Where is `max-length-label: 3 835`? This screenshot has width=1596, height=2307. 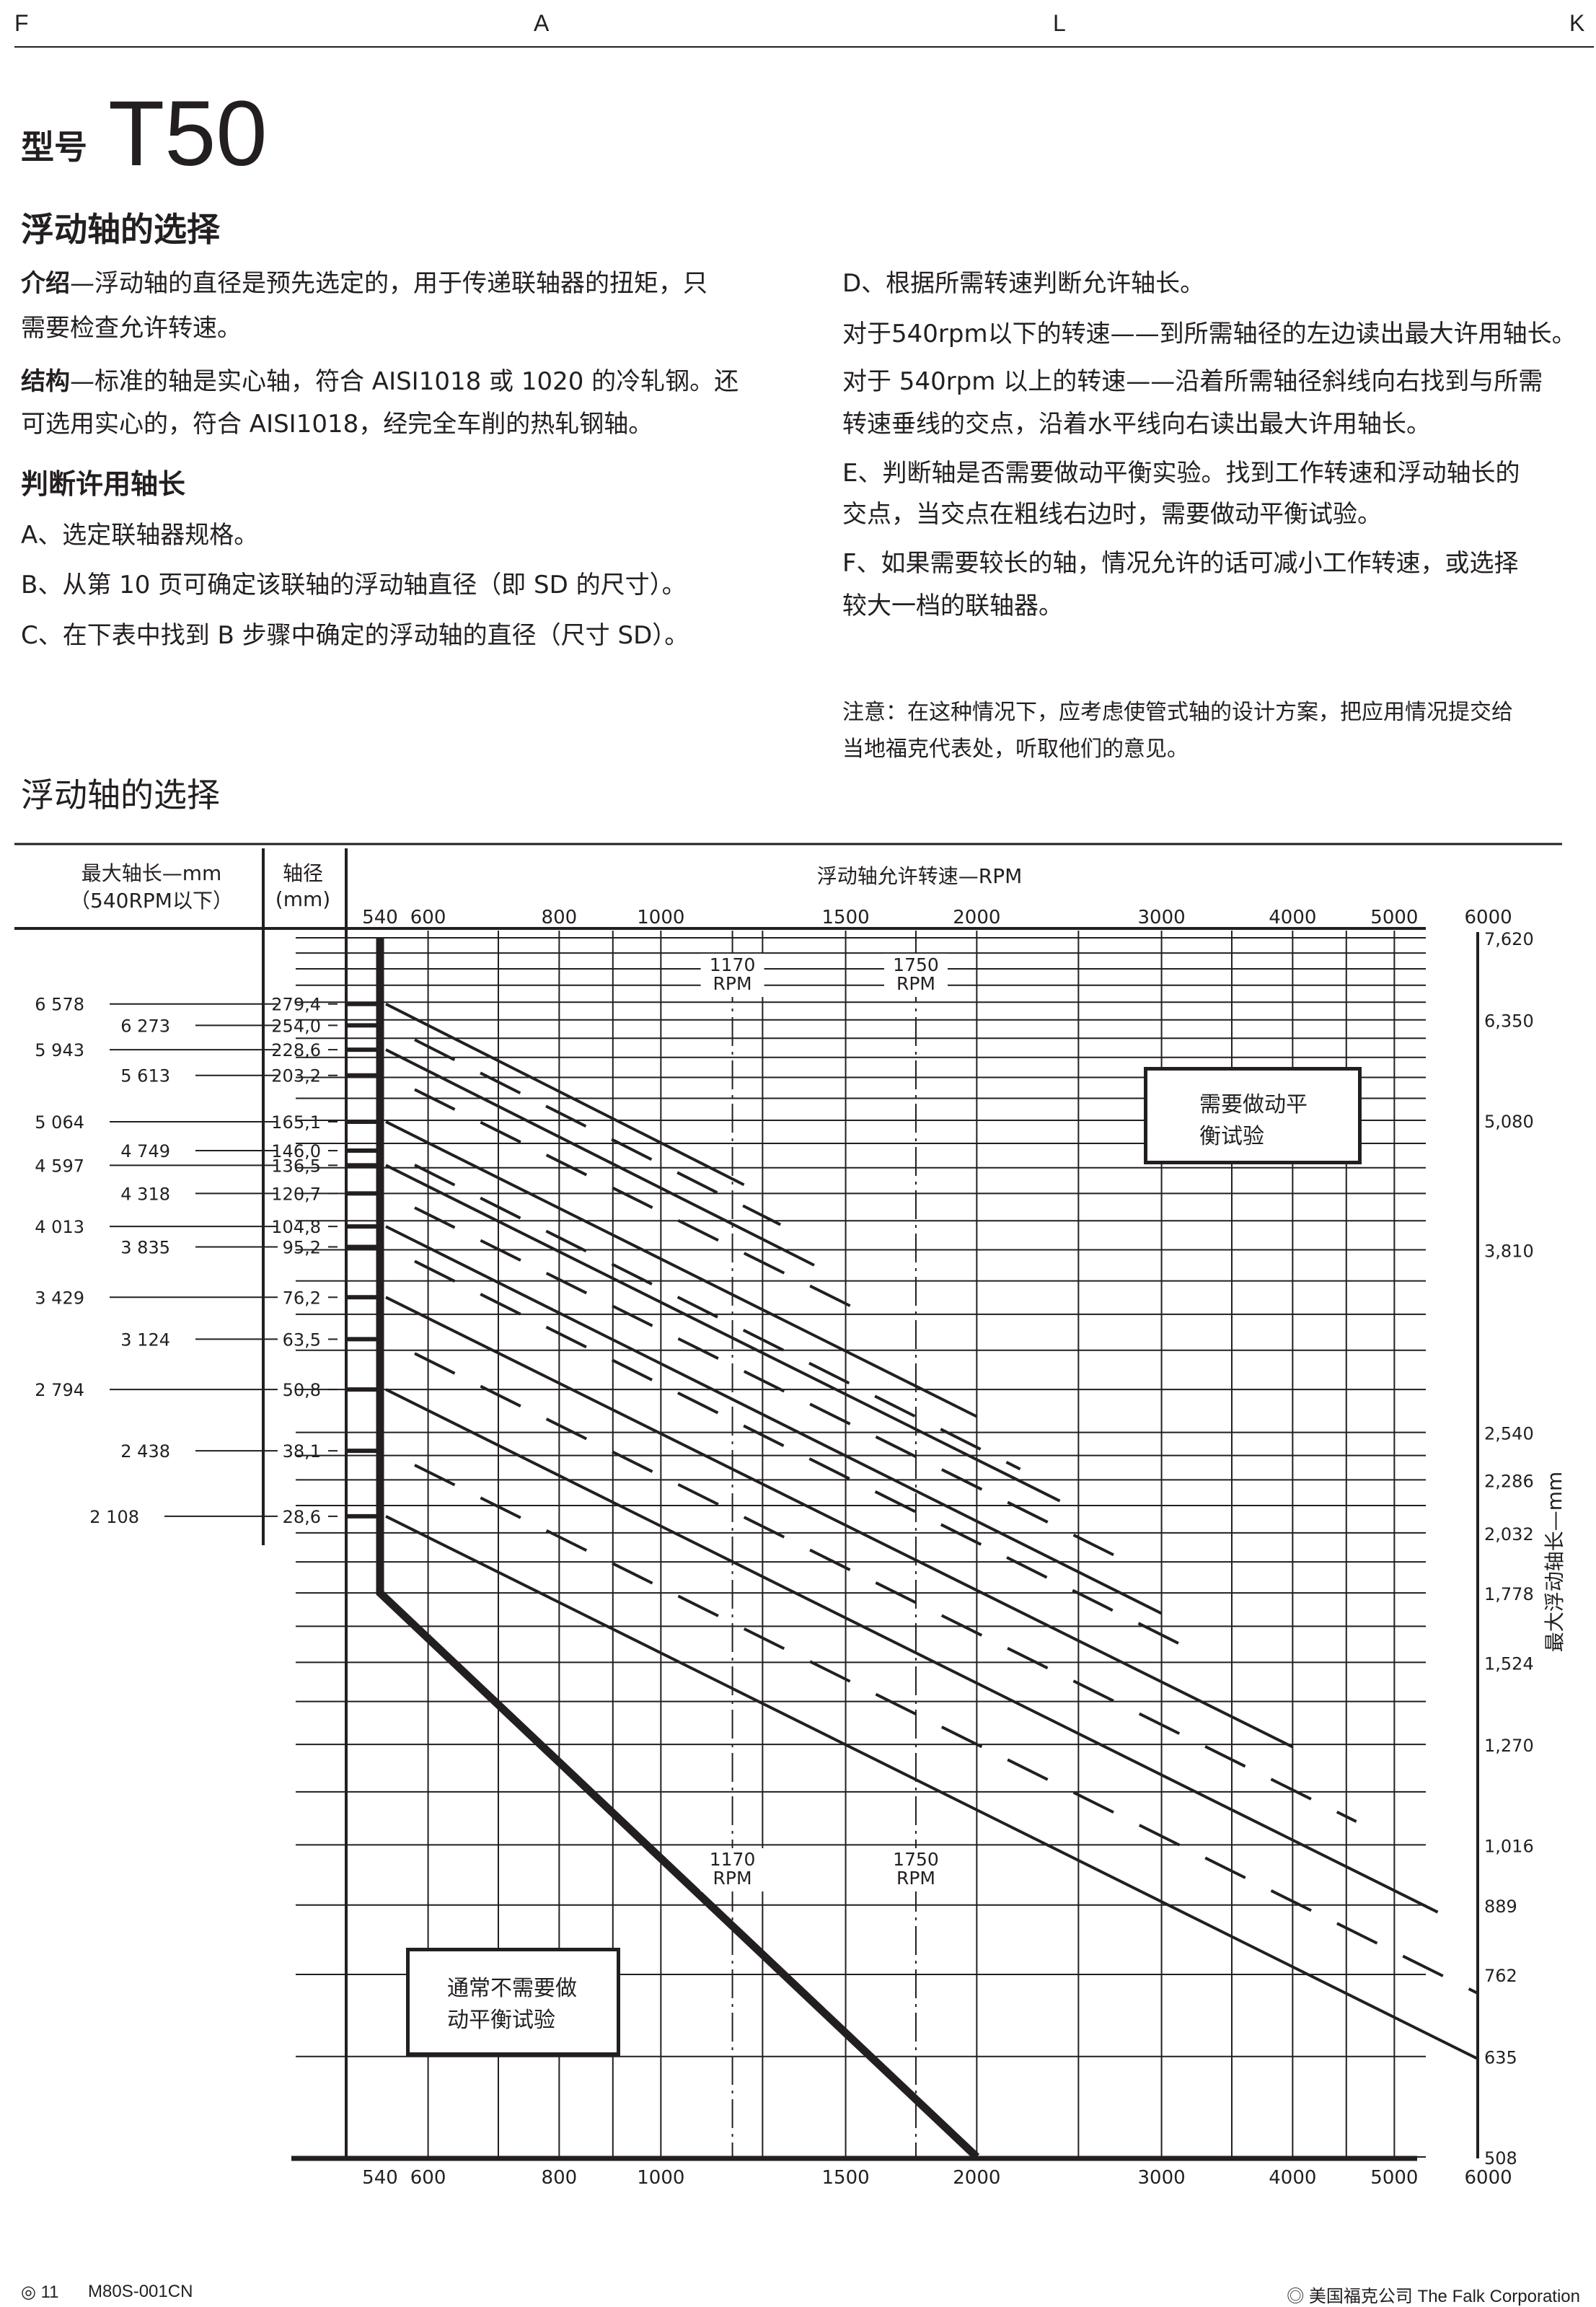 max-length-label: 3 835 is located at coordinates (145, 1247).